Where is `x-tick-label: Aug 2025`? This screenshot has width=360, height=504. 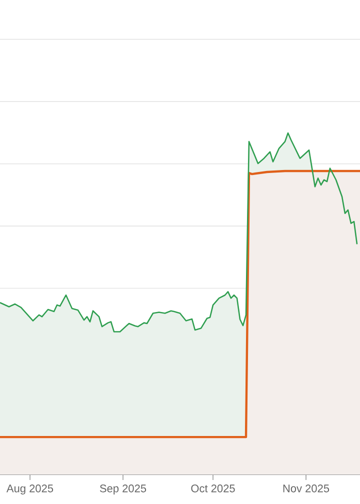 x-tick-label: Aug 2025 is located at coordinates (30, 489).